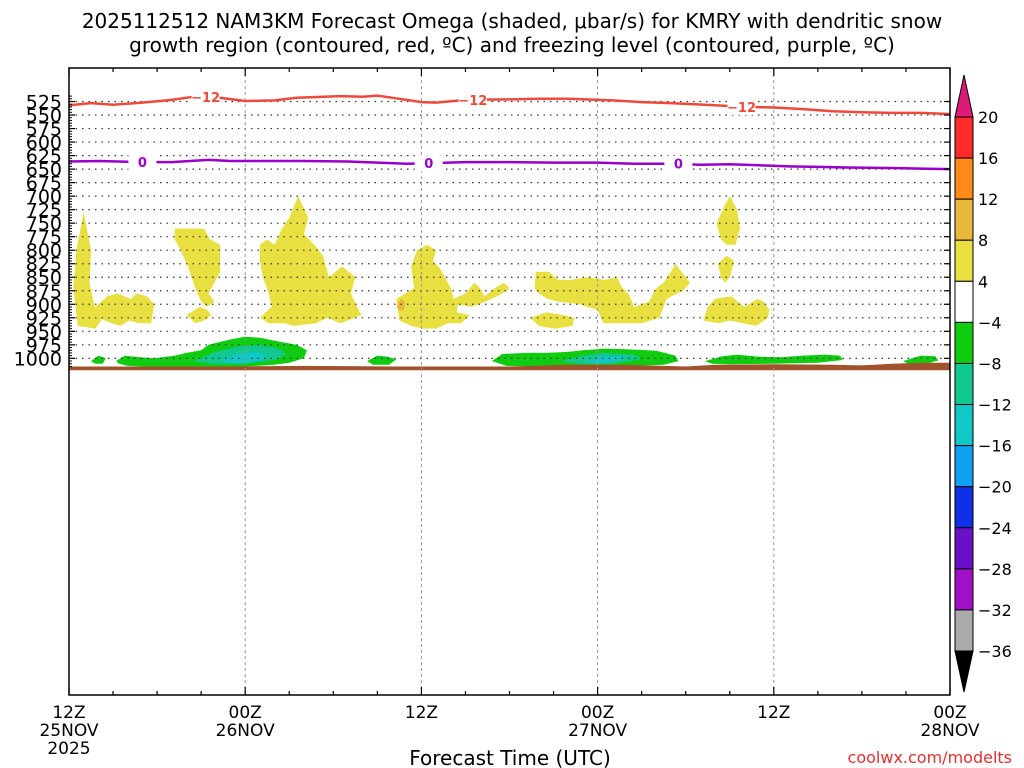 This screenshot has width=1024, height=768. Describe the element at coordinates (421, 713) in the screenshot. I see `x-tick-label-24-1: 12Z` at that location.